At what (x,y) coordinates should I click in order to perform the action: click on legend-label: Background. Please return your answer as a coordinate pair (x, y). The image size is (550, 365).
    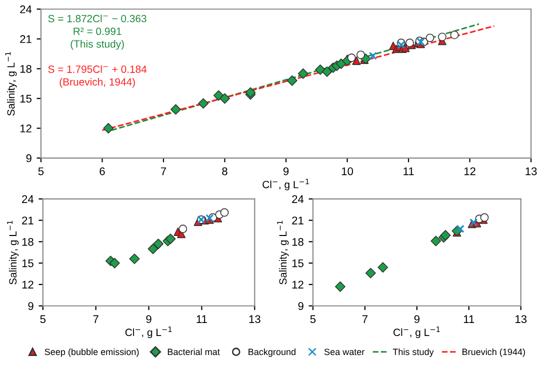
    Looking at the image, I should click on (272, 352).